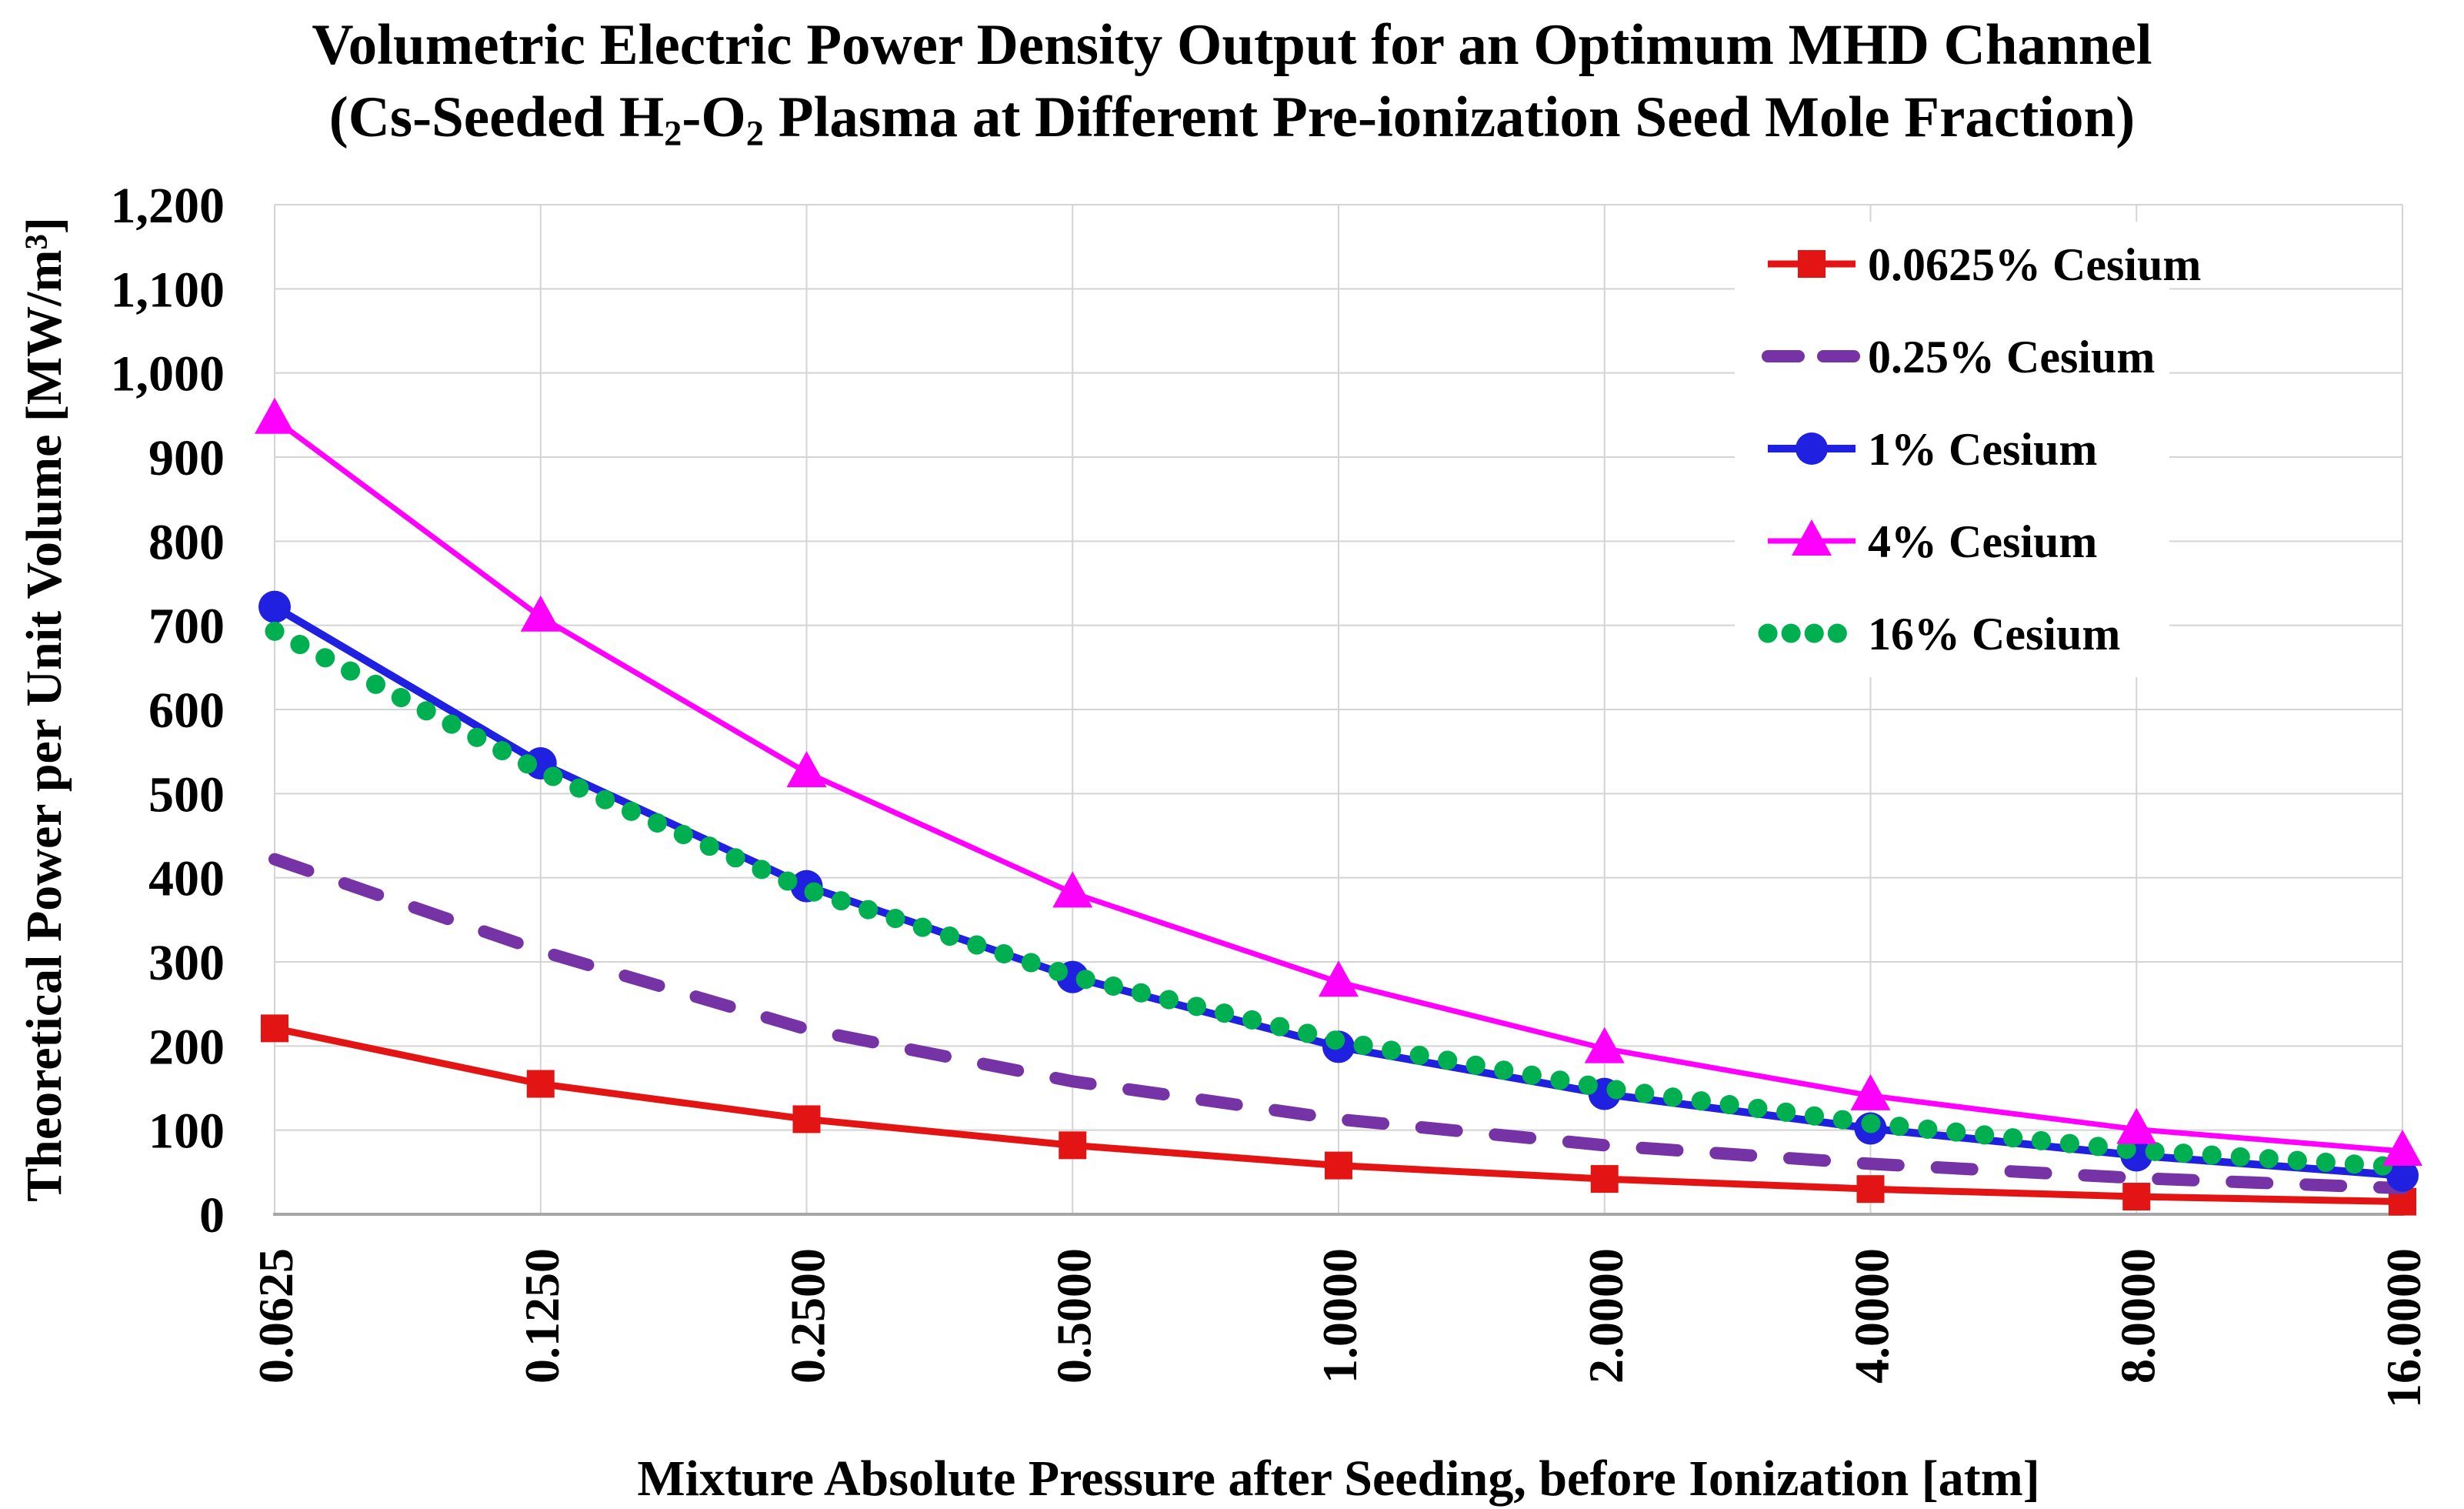  I want to click on y-tick-label: 400, so click(186, 879).